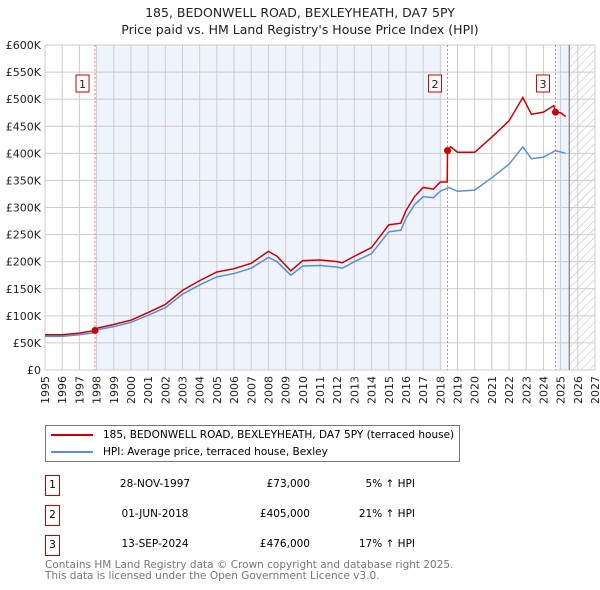  What do you see at coordinates (72, 435) in the screenshot?
I see `red-line-swatch` at bounding box center [72, 435].